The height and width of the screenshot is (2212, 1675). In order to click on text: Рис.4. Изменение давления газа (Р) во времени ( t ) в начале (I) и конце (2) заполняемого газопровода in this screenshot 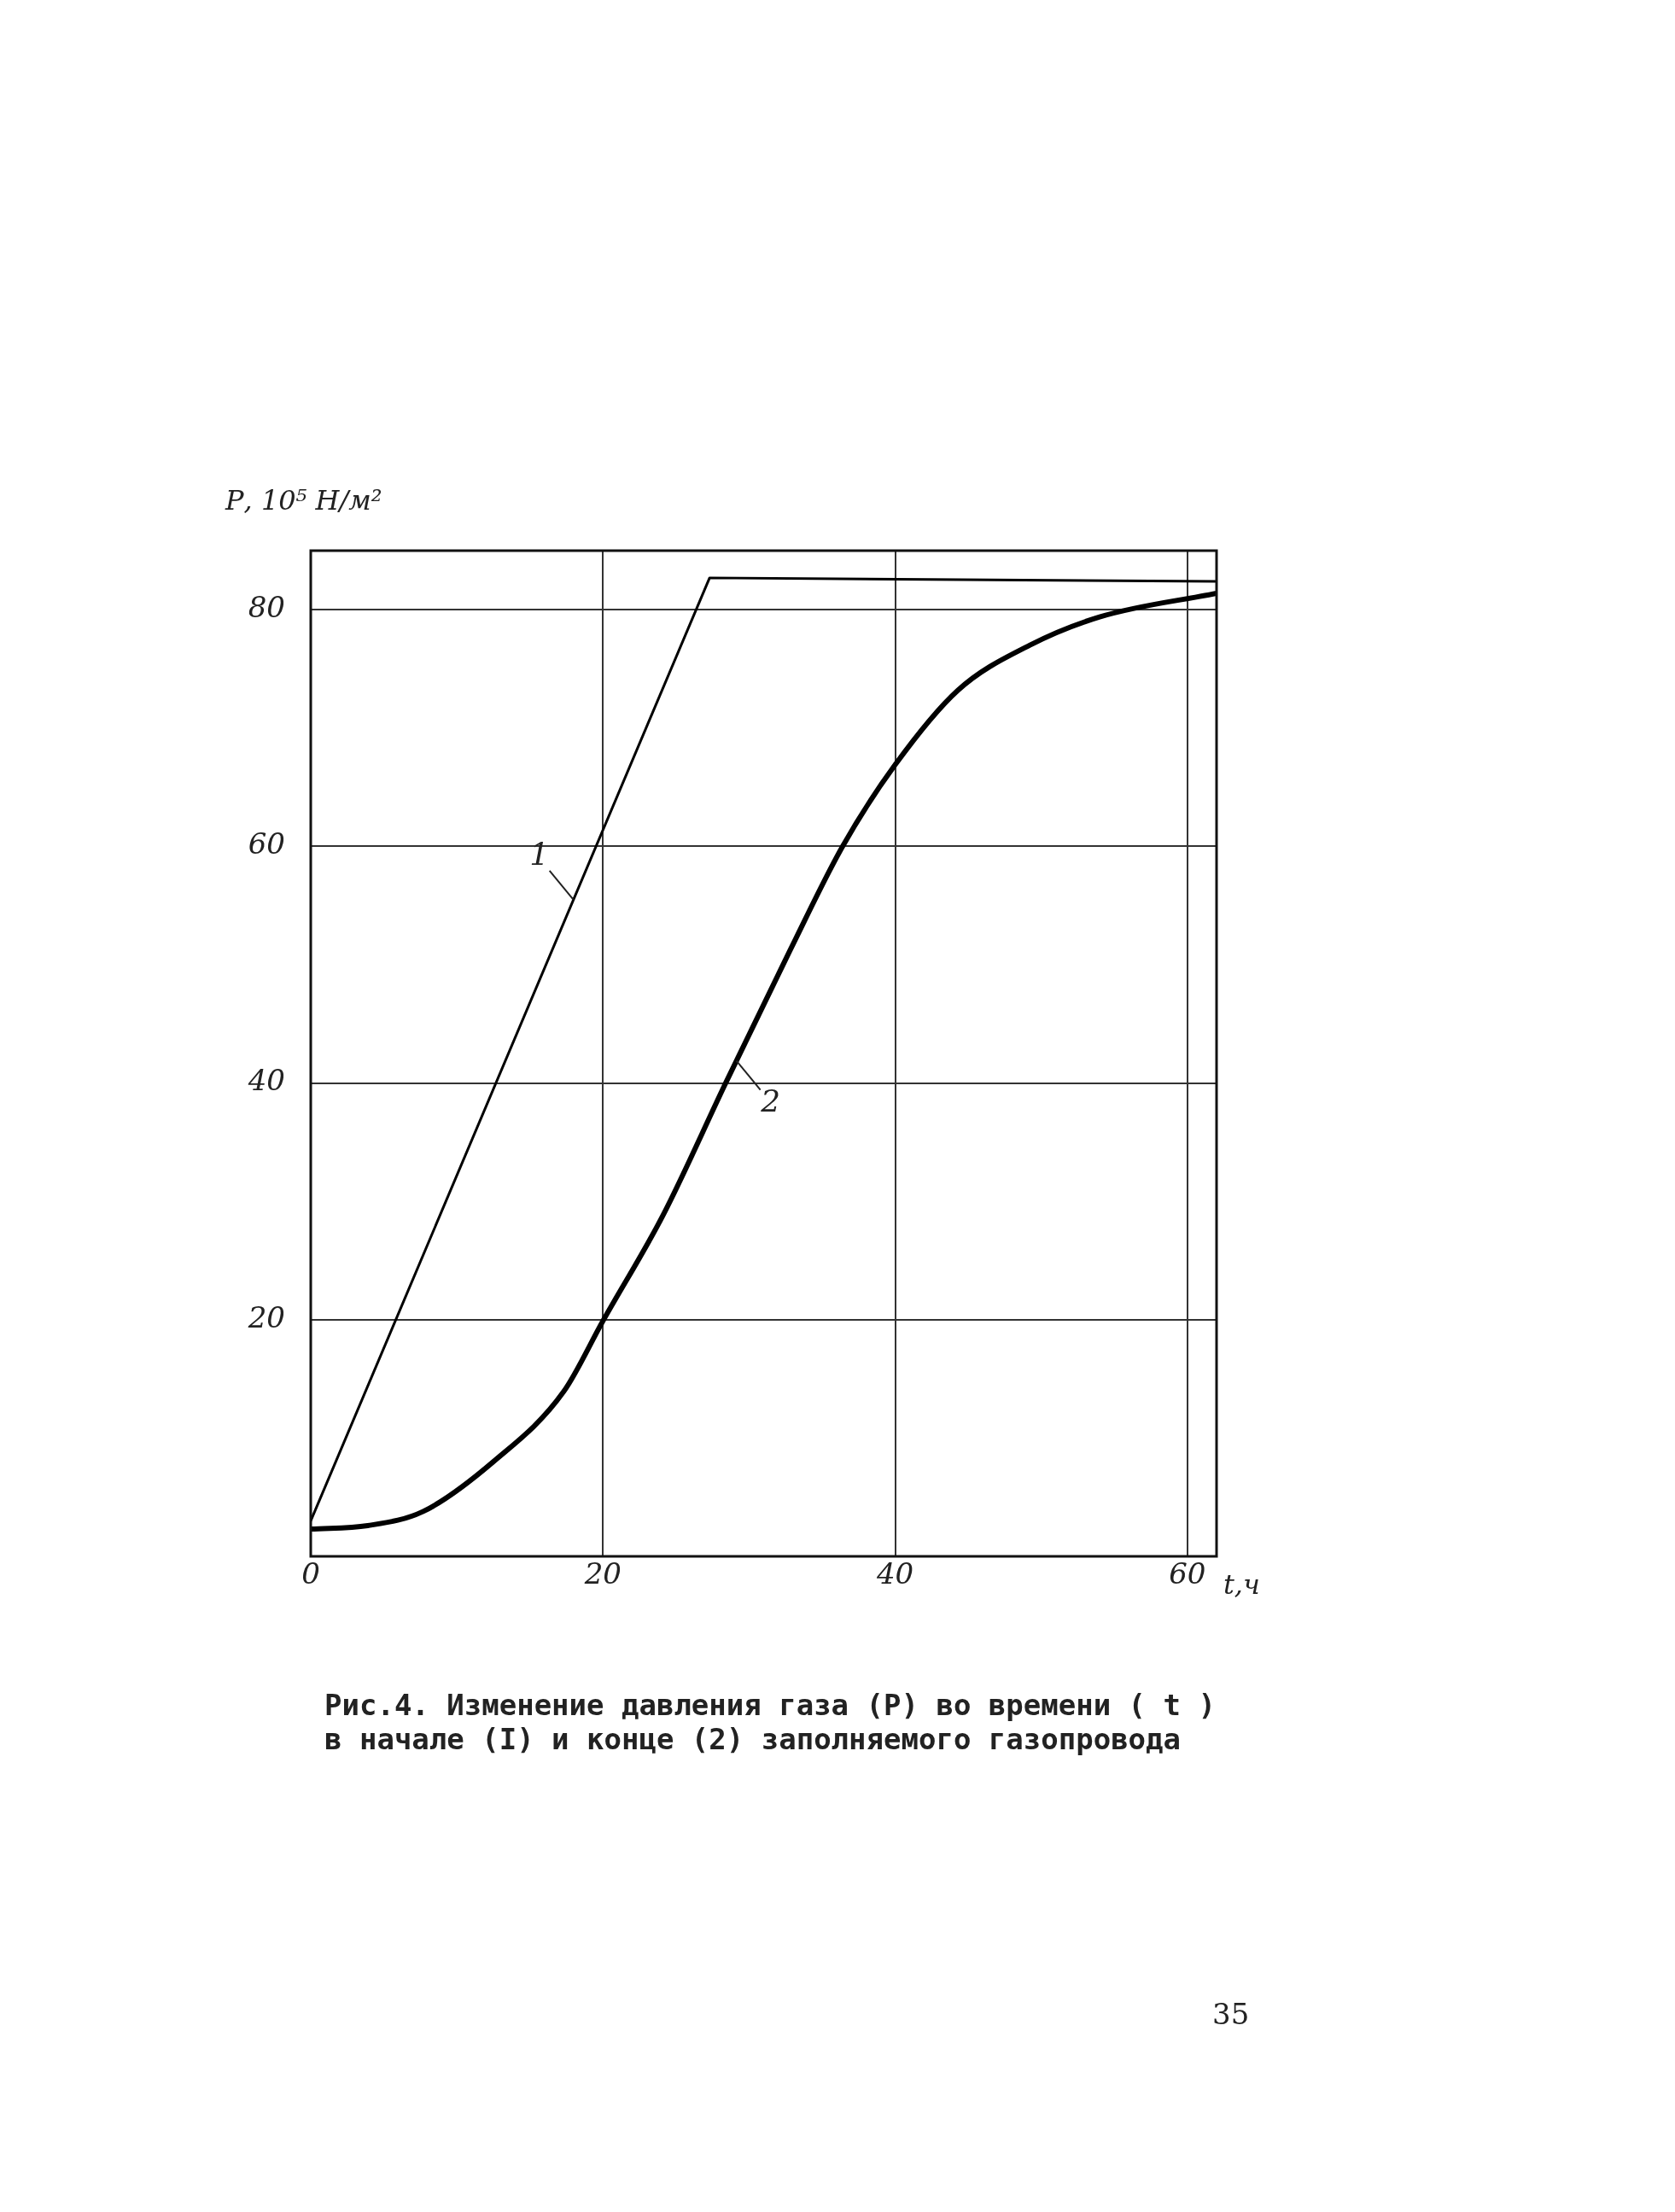, I will do `click(770, 1722)`.